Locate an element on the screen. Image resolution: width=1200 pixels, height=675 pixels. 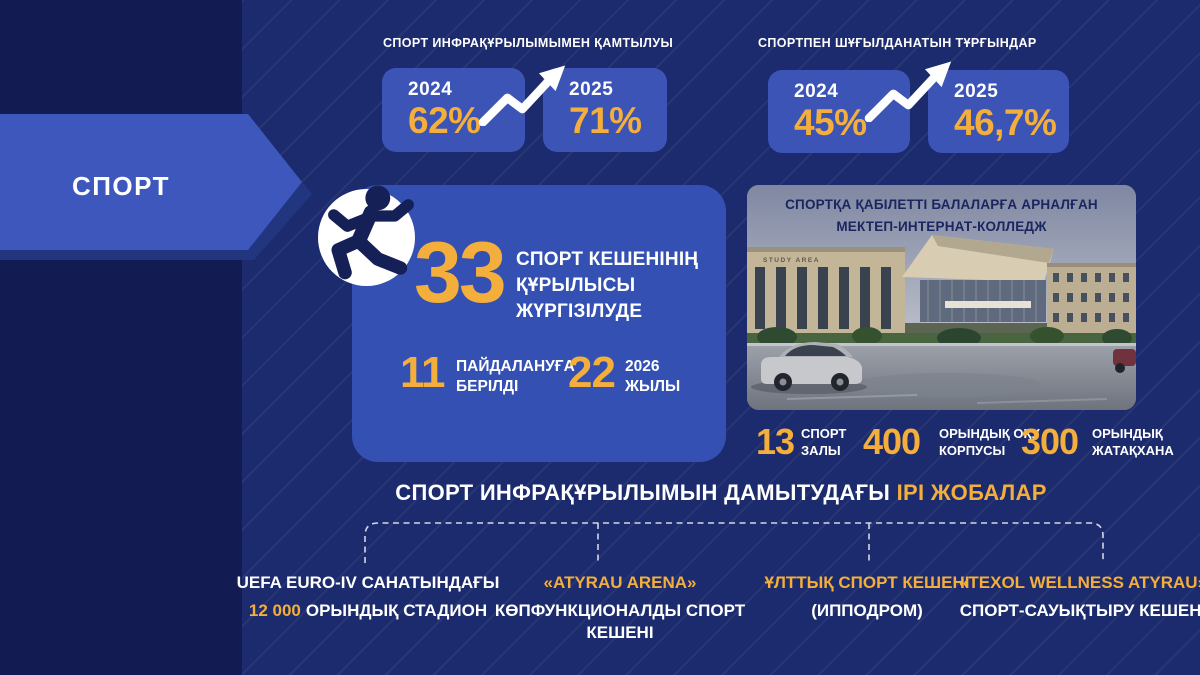
photo-caption-line1: СПОРТҚА ҚАБІЛЕТТІ БАЛАЛАРҒА АРНАЛҒАН is located at coordinates (941, 204).